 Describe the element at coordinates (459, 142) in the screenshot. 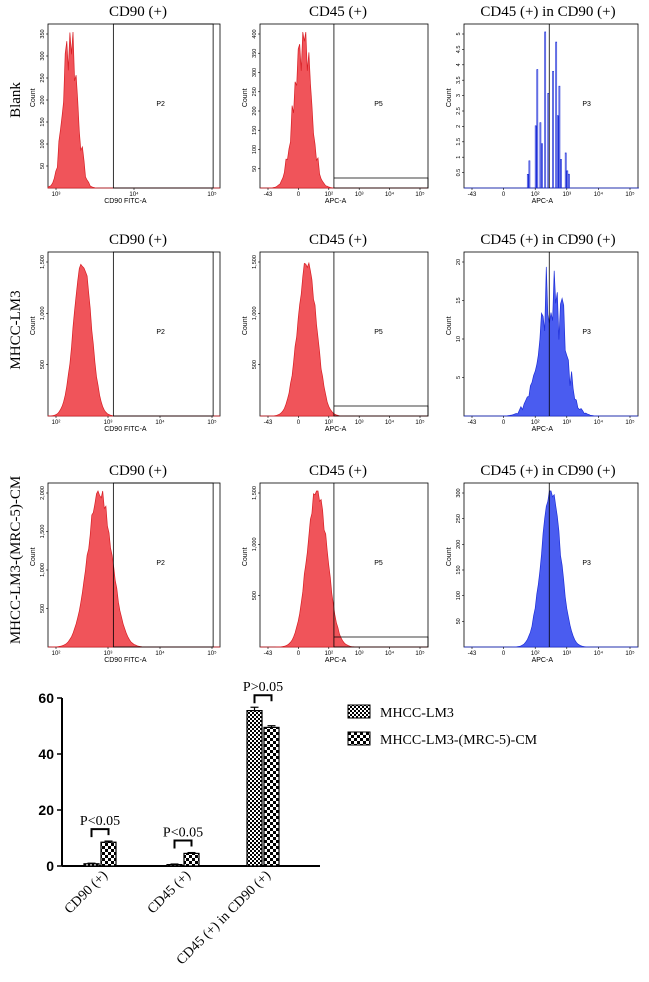

I see `y-tick-label: 1.5` at that location.